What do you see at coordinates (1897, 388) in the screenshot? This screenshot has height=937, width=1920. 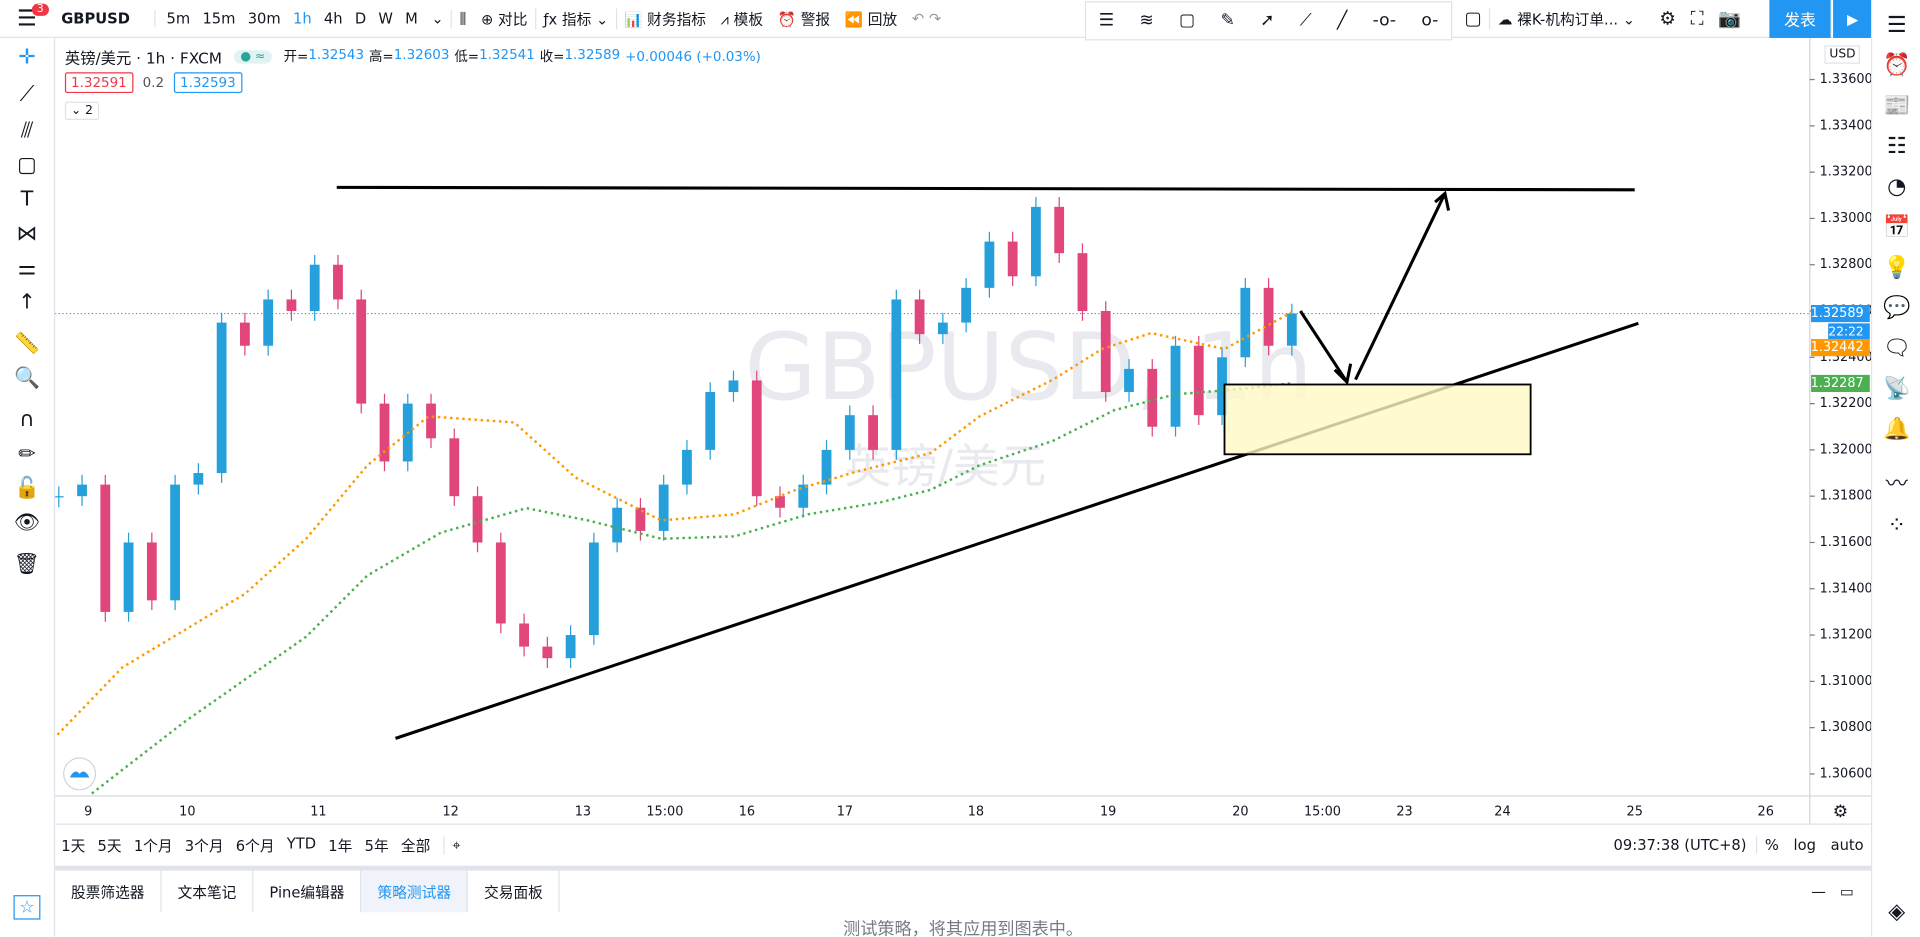 I see `streams: 📡` at bounding box center [1897, 388].